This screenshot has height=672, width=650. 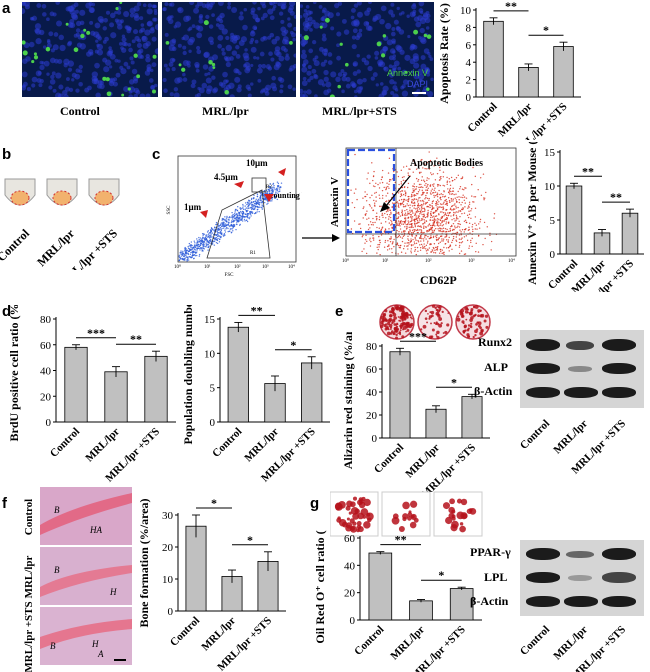 What do you see at coordinates (469, 81) in the screenshot?
I see `y-tick-label: 2` at bounding box center [469, 81].